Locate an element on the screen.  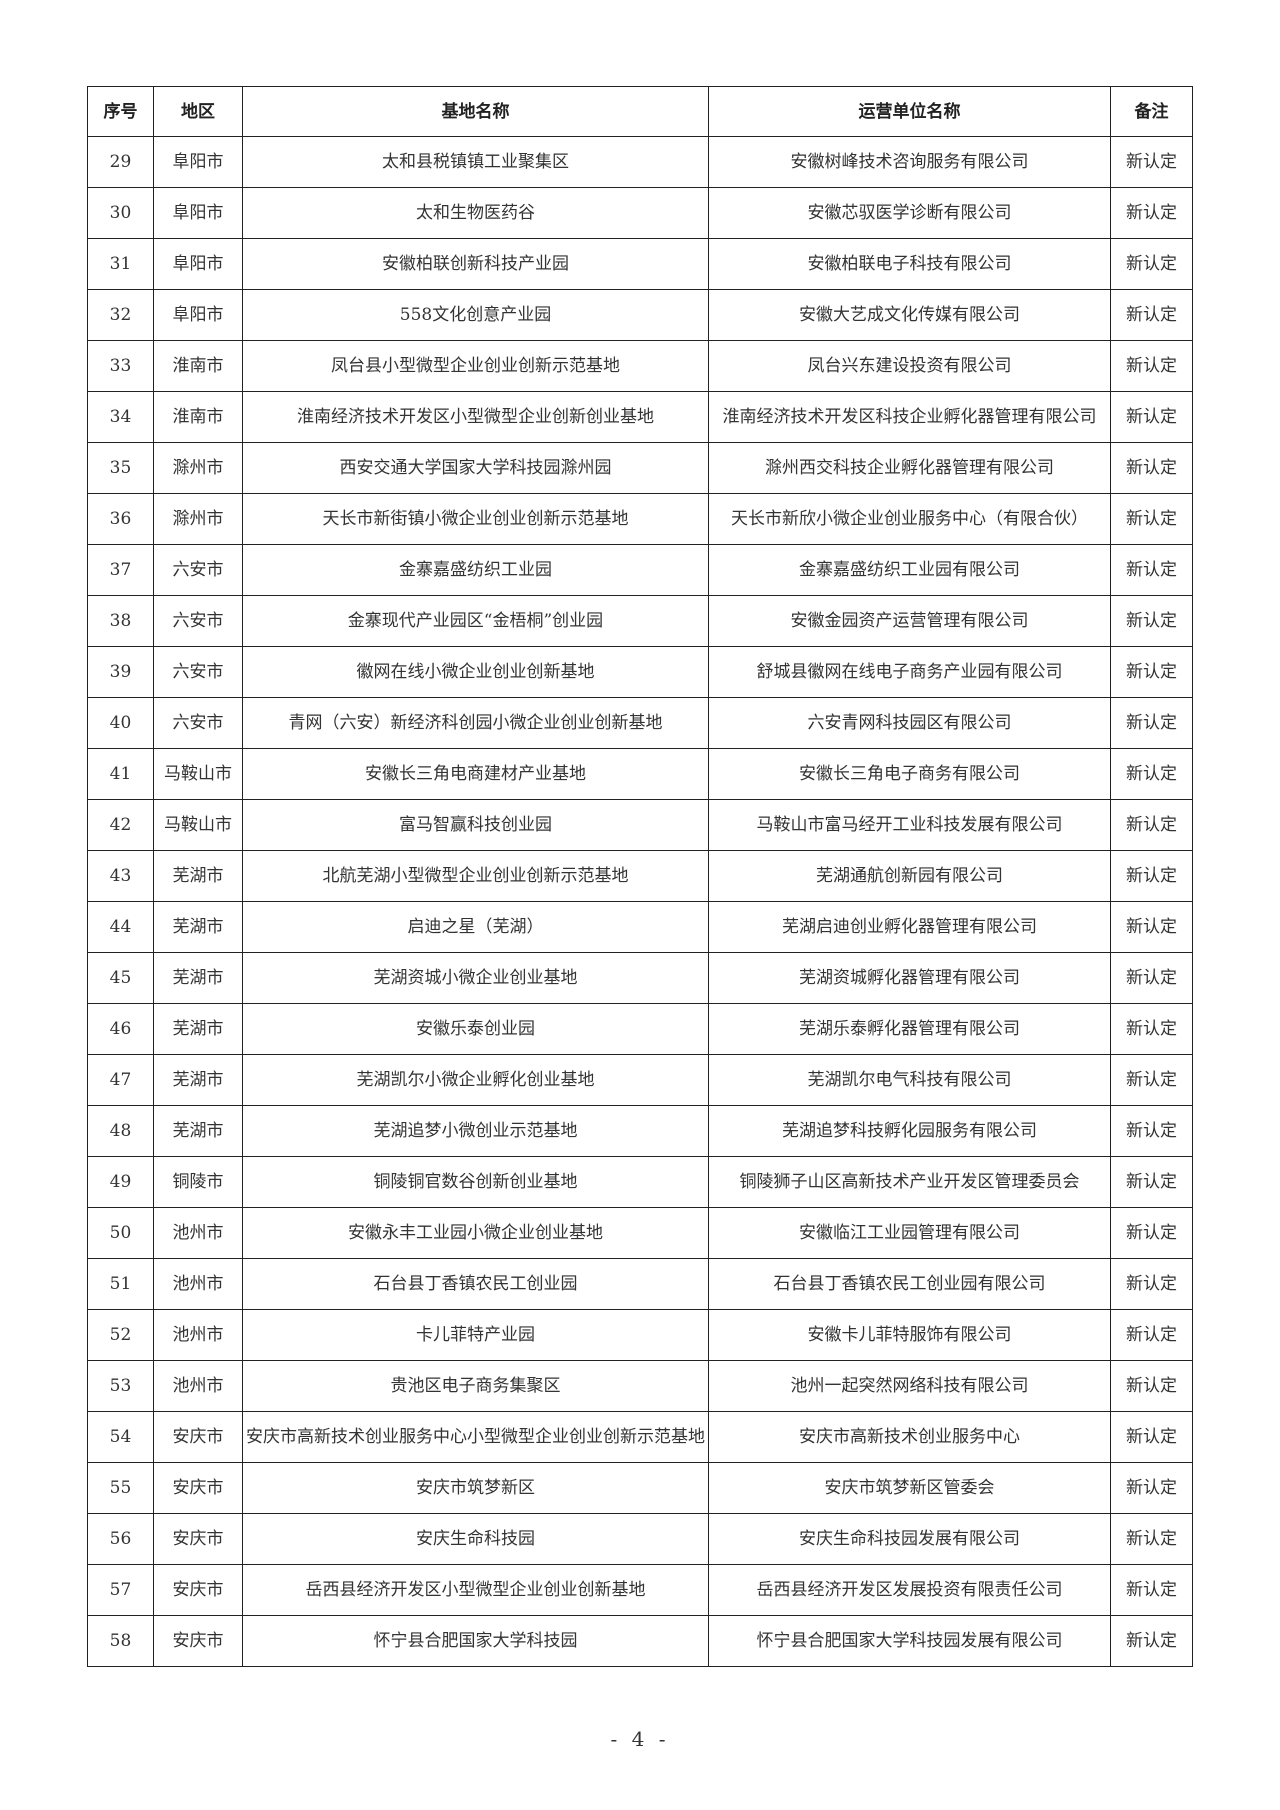
cell-index: 31 is located at coordinates (120, 264).